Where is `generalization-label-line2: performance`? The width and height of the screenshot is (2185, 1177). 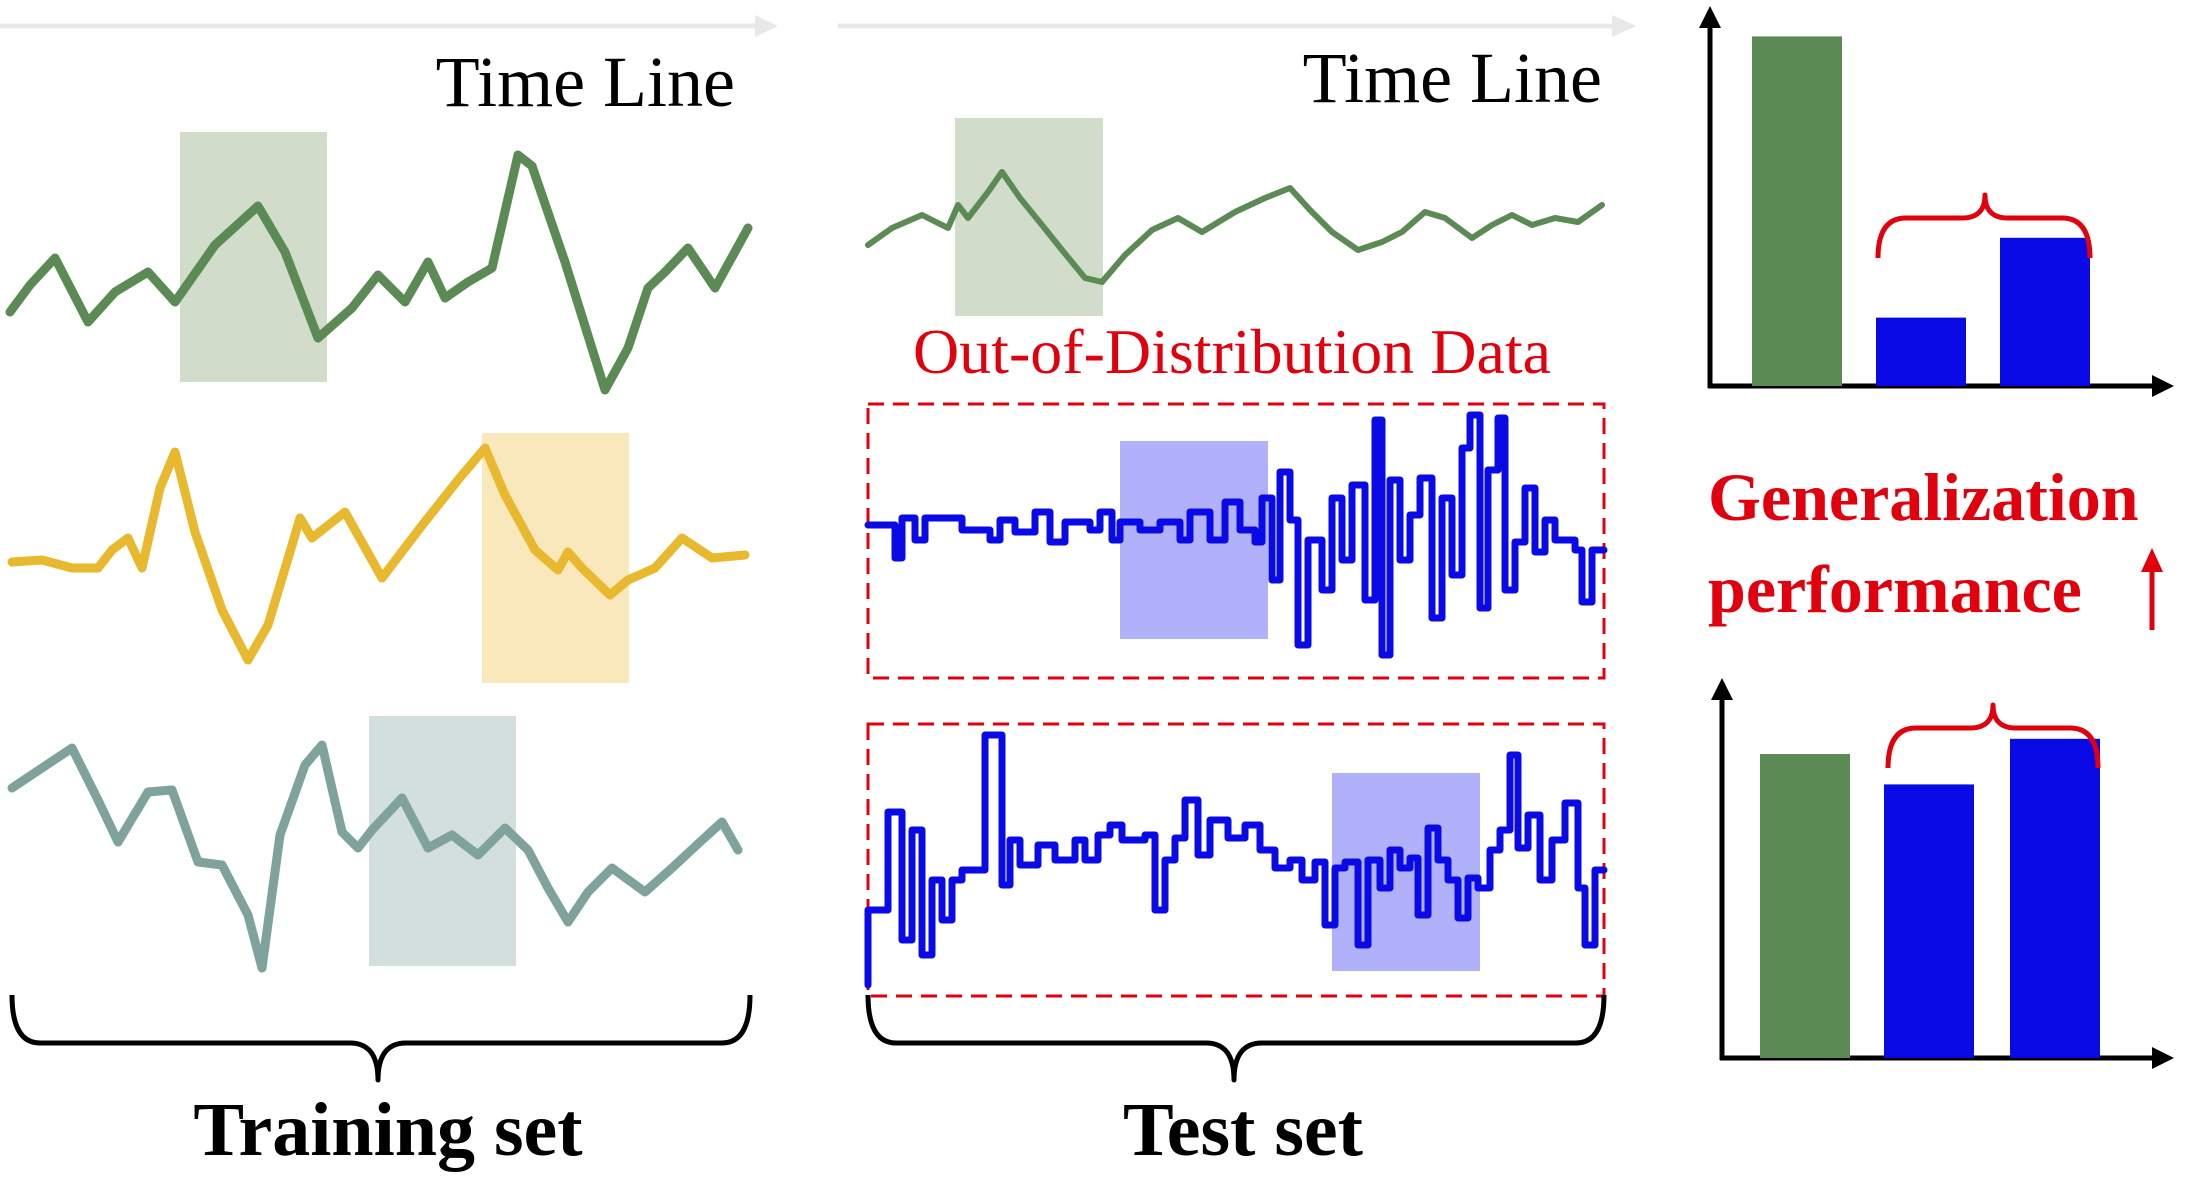 generalization-label-line2: performance is located at coordinates (1895, 589).